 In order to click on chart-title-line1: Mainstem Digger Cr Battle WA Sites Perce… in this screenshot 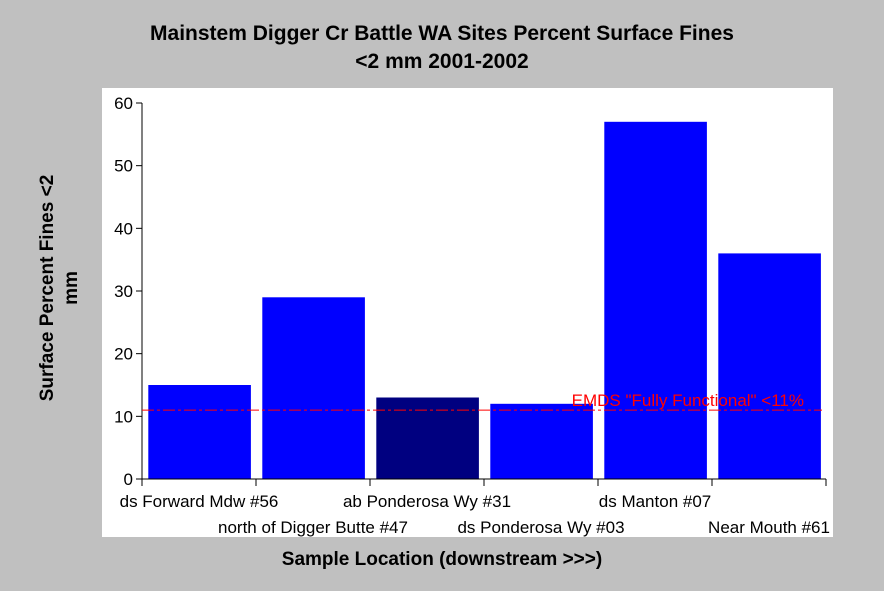, I will do `click(442, 33)`.